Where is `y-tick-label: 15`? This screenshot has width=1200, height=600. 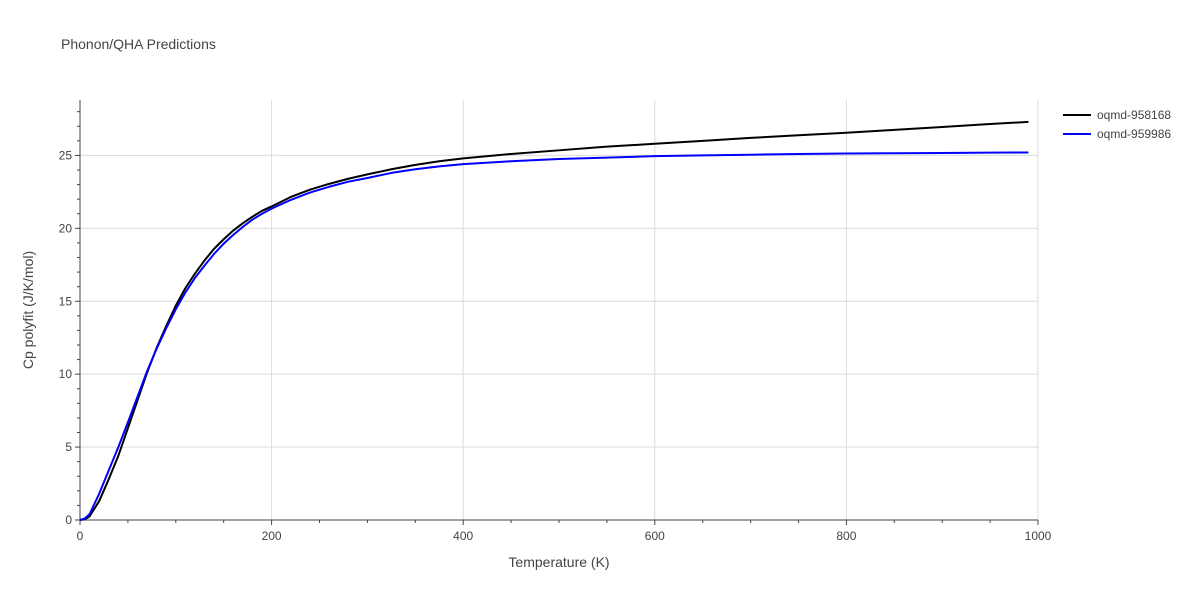
y-tick-label: 15 is located at coordinates (66, 301).